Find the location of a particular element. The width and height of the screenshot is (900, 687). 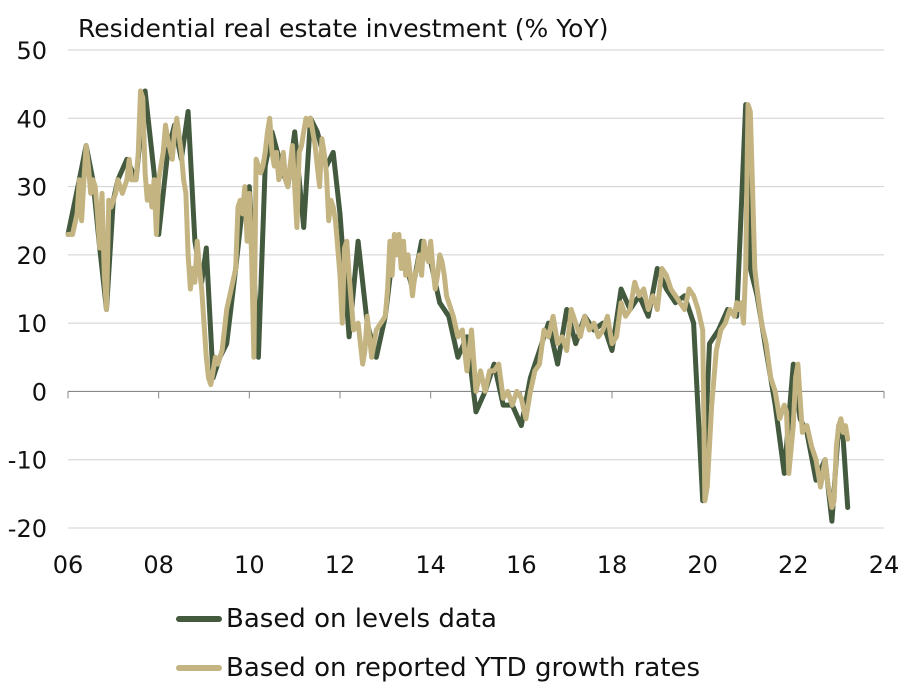

x-tick-label: 18 is located at coordinates (612, 565).